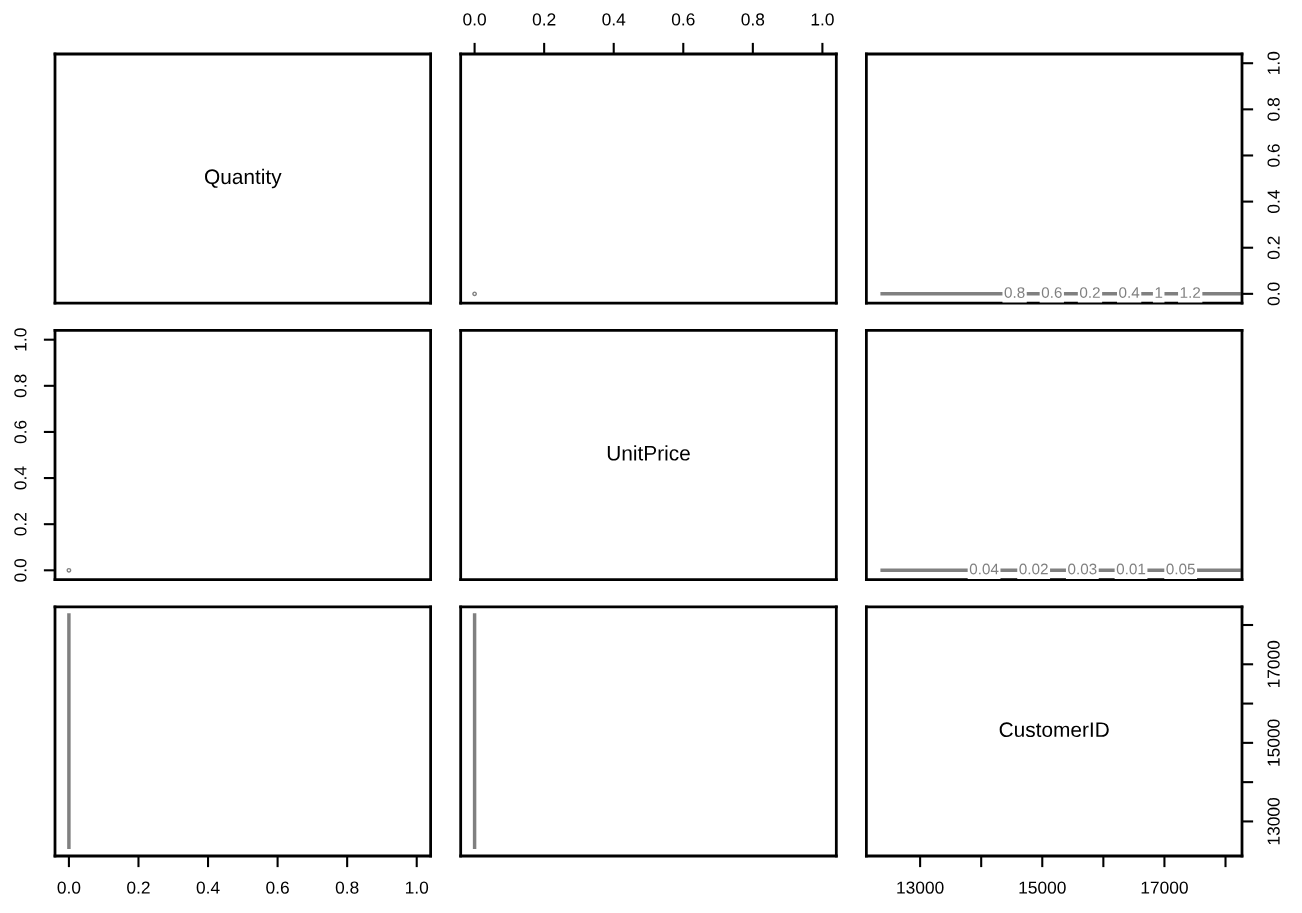  What do you see at coordinates (648, 453) in the screenshot?
I see `text: UnitPrice` at bounding box center [648, 453].